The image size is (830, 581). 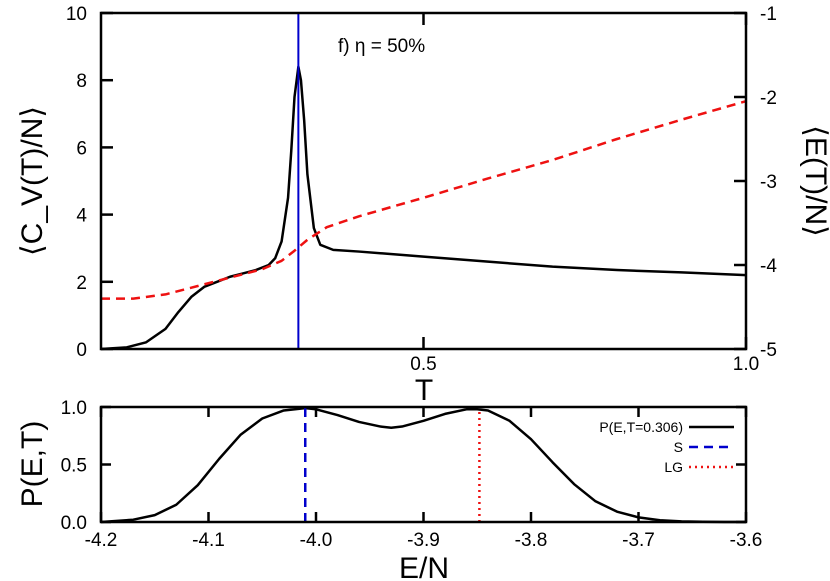 What do you see at coordinates (746, 364) in the screenshot?
I see `top-x-tick-label: 1.0` at bounding box center [746, 364].